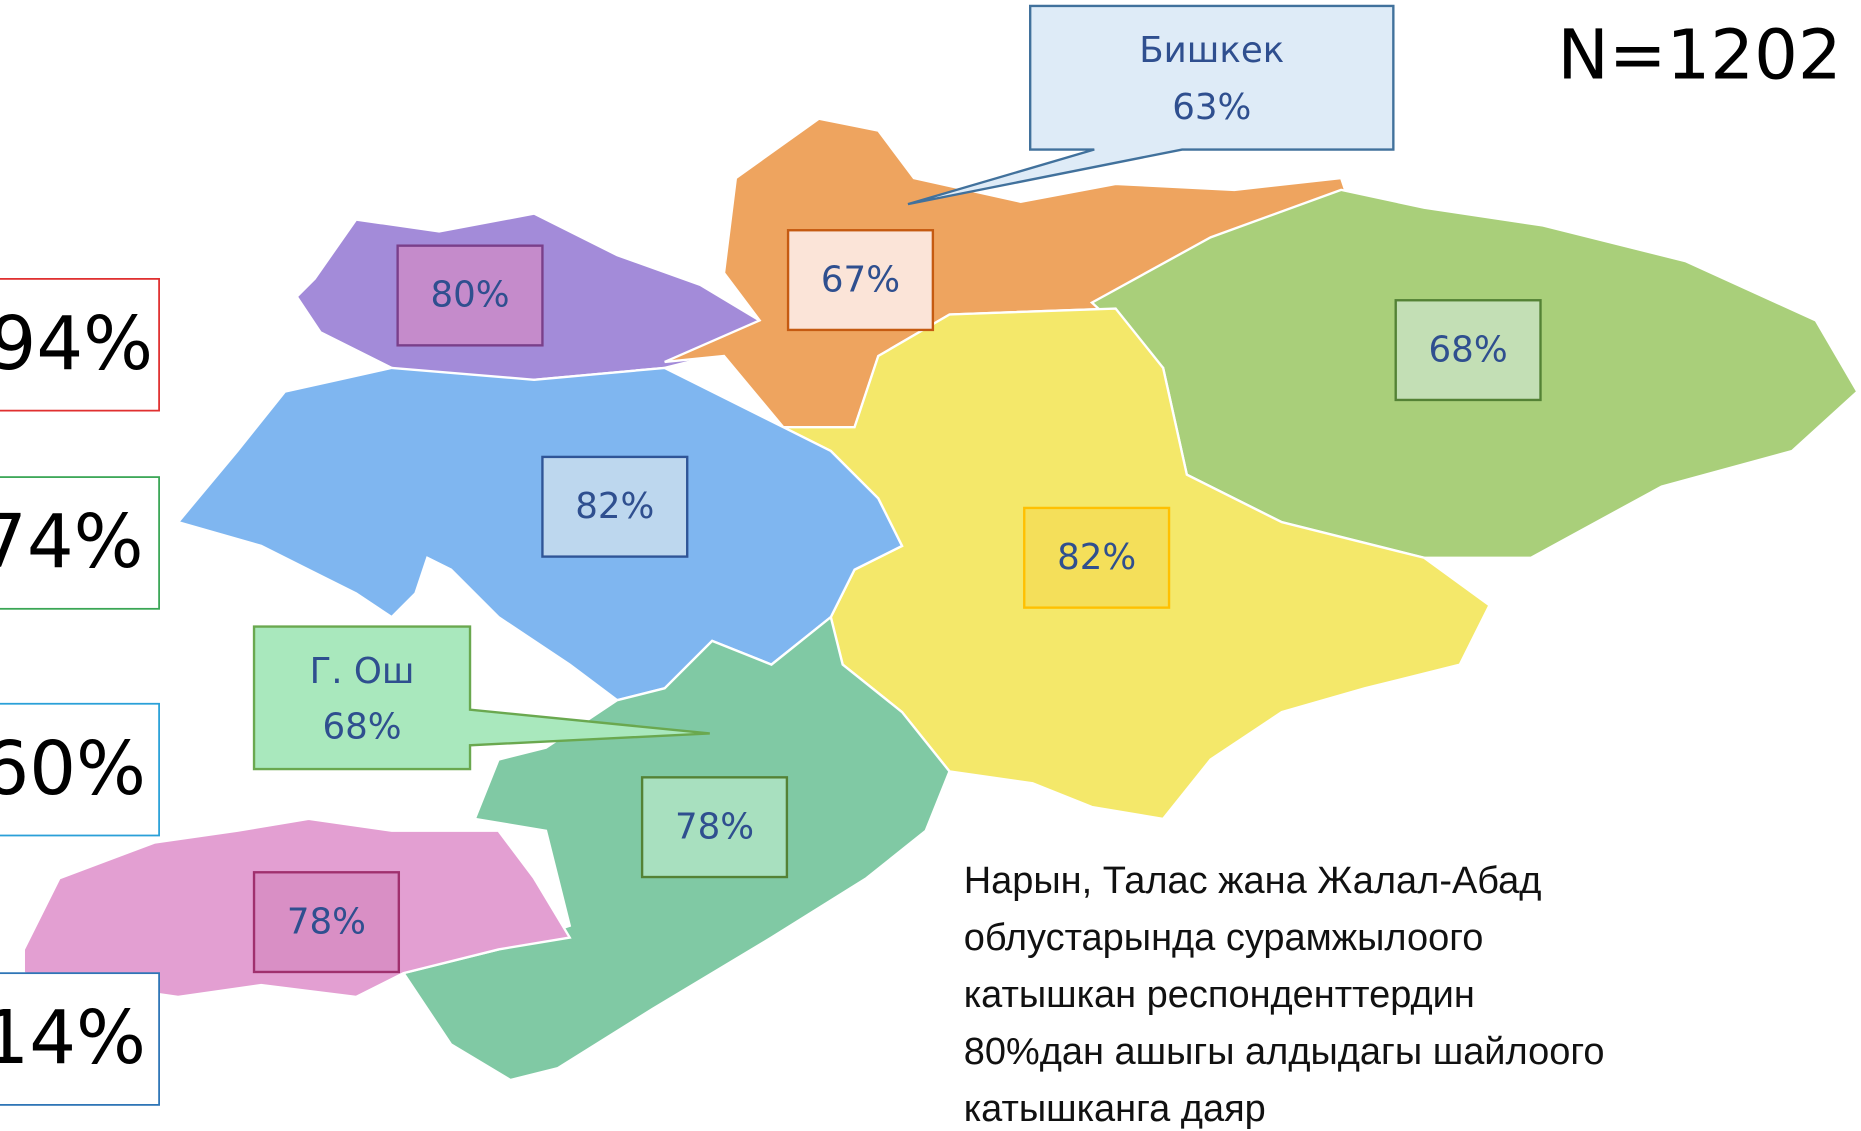 This screenshot has width=1861, height=1131. What do you see at coordinates (481, 698) in the screenshot?
I see `callout-osh` at bounding box center [481, 698].